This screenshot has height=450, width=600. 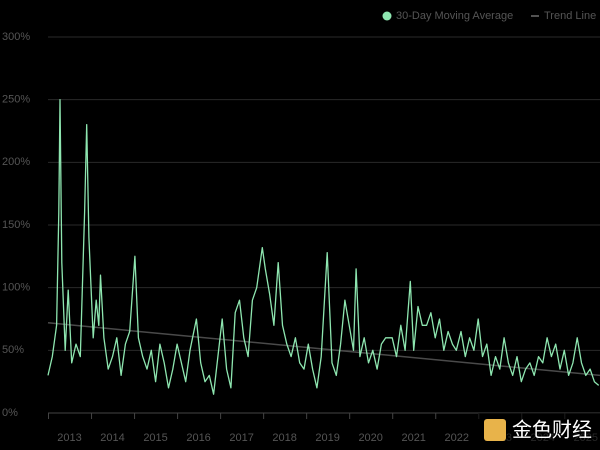 I want to click on y-tick-label: 0%, so click(x=10, y=413).